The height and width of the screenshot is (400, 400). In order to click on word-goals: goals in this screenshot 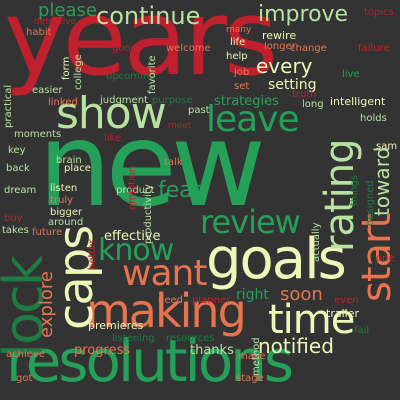, I will do `click(276, 259)`.